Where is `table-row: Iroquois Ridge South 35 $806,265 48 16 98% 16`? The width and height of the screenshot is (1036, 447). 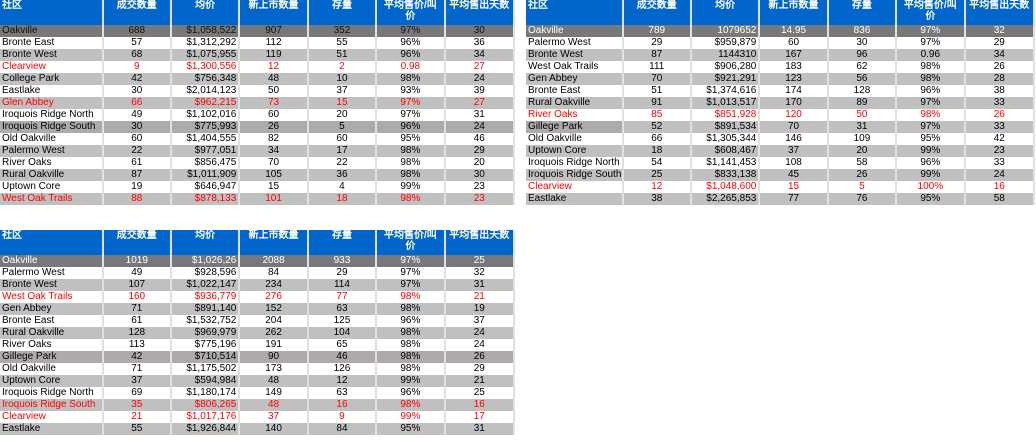
table-row: Iroquois Ridge South 35 $806,265 48 16 98% 16 is located at coordinates (258, 405).